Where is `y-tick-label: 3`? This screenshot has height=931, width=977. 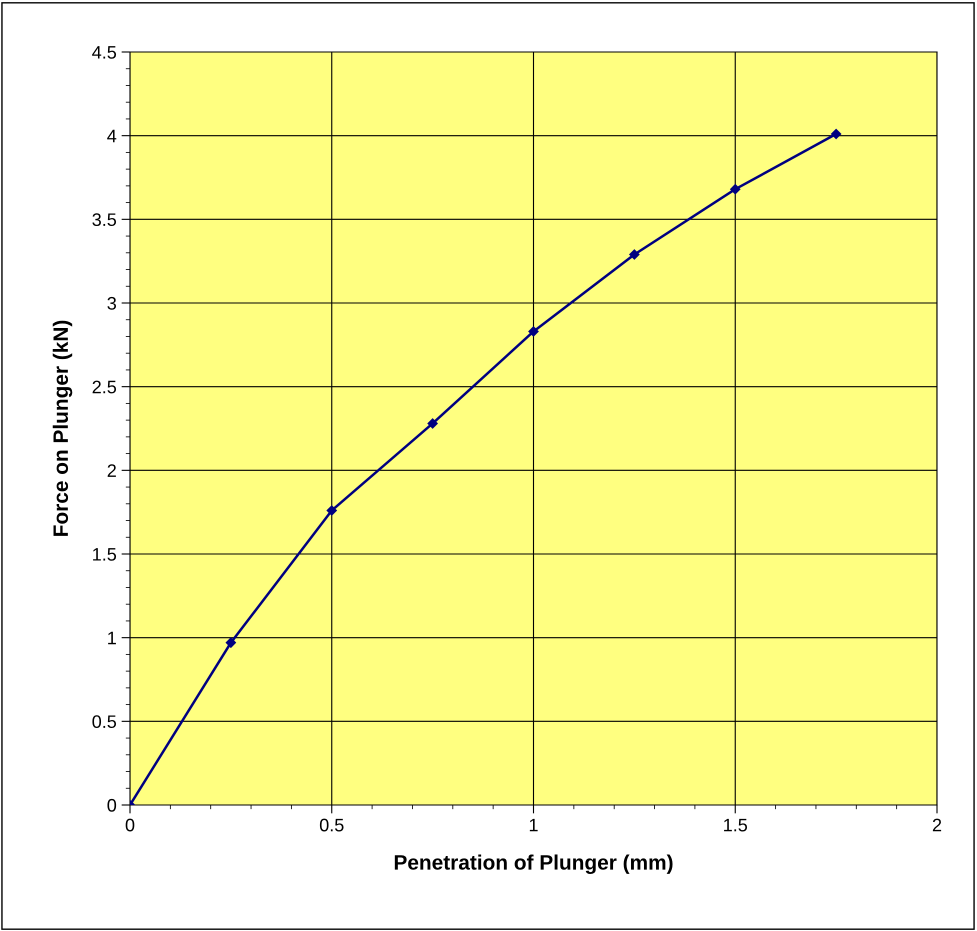
y-tick-label: 3 is located at coordinates (111, 303).